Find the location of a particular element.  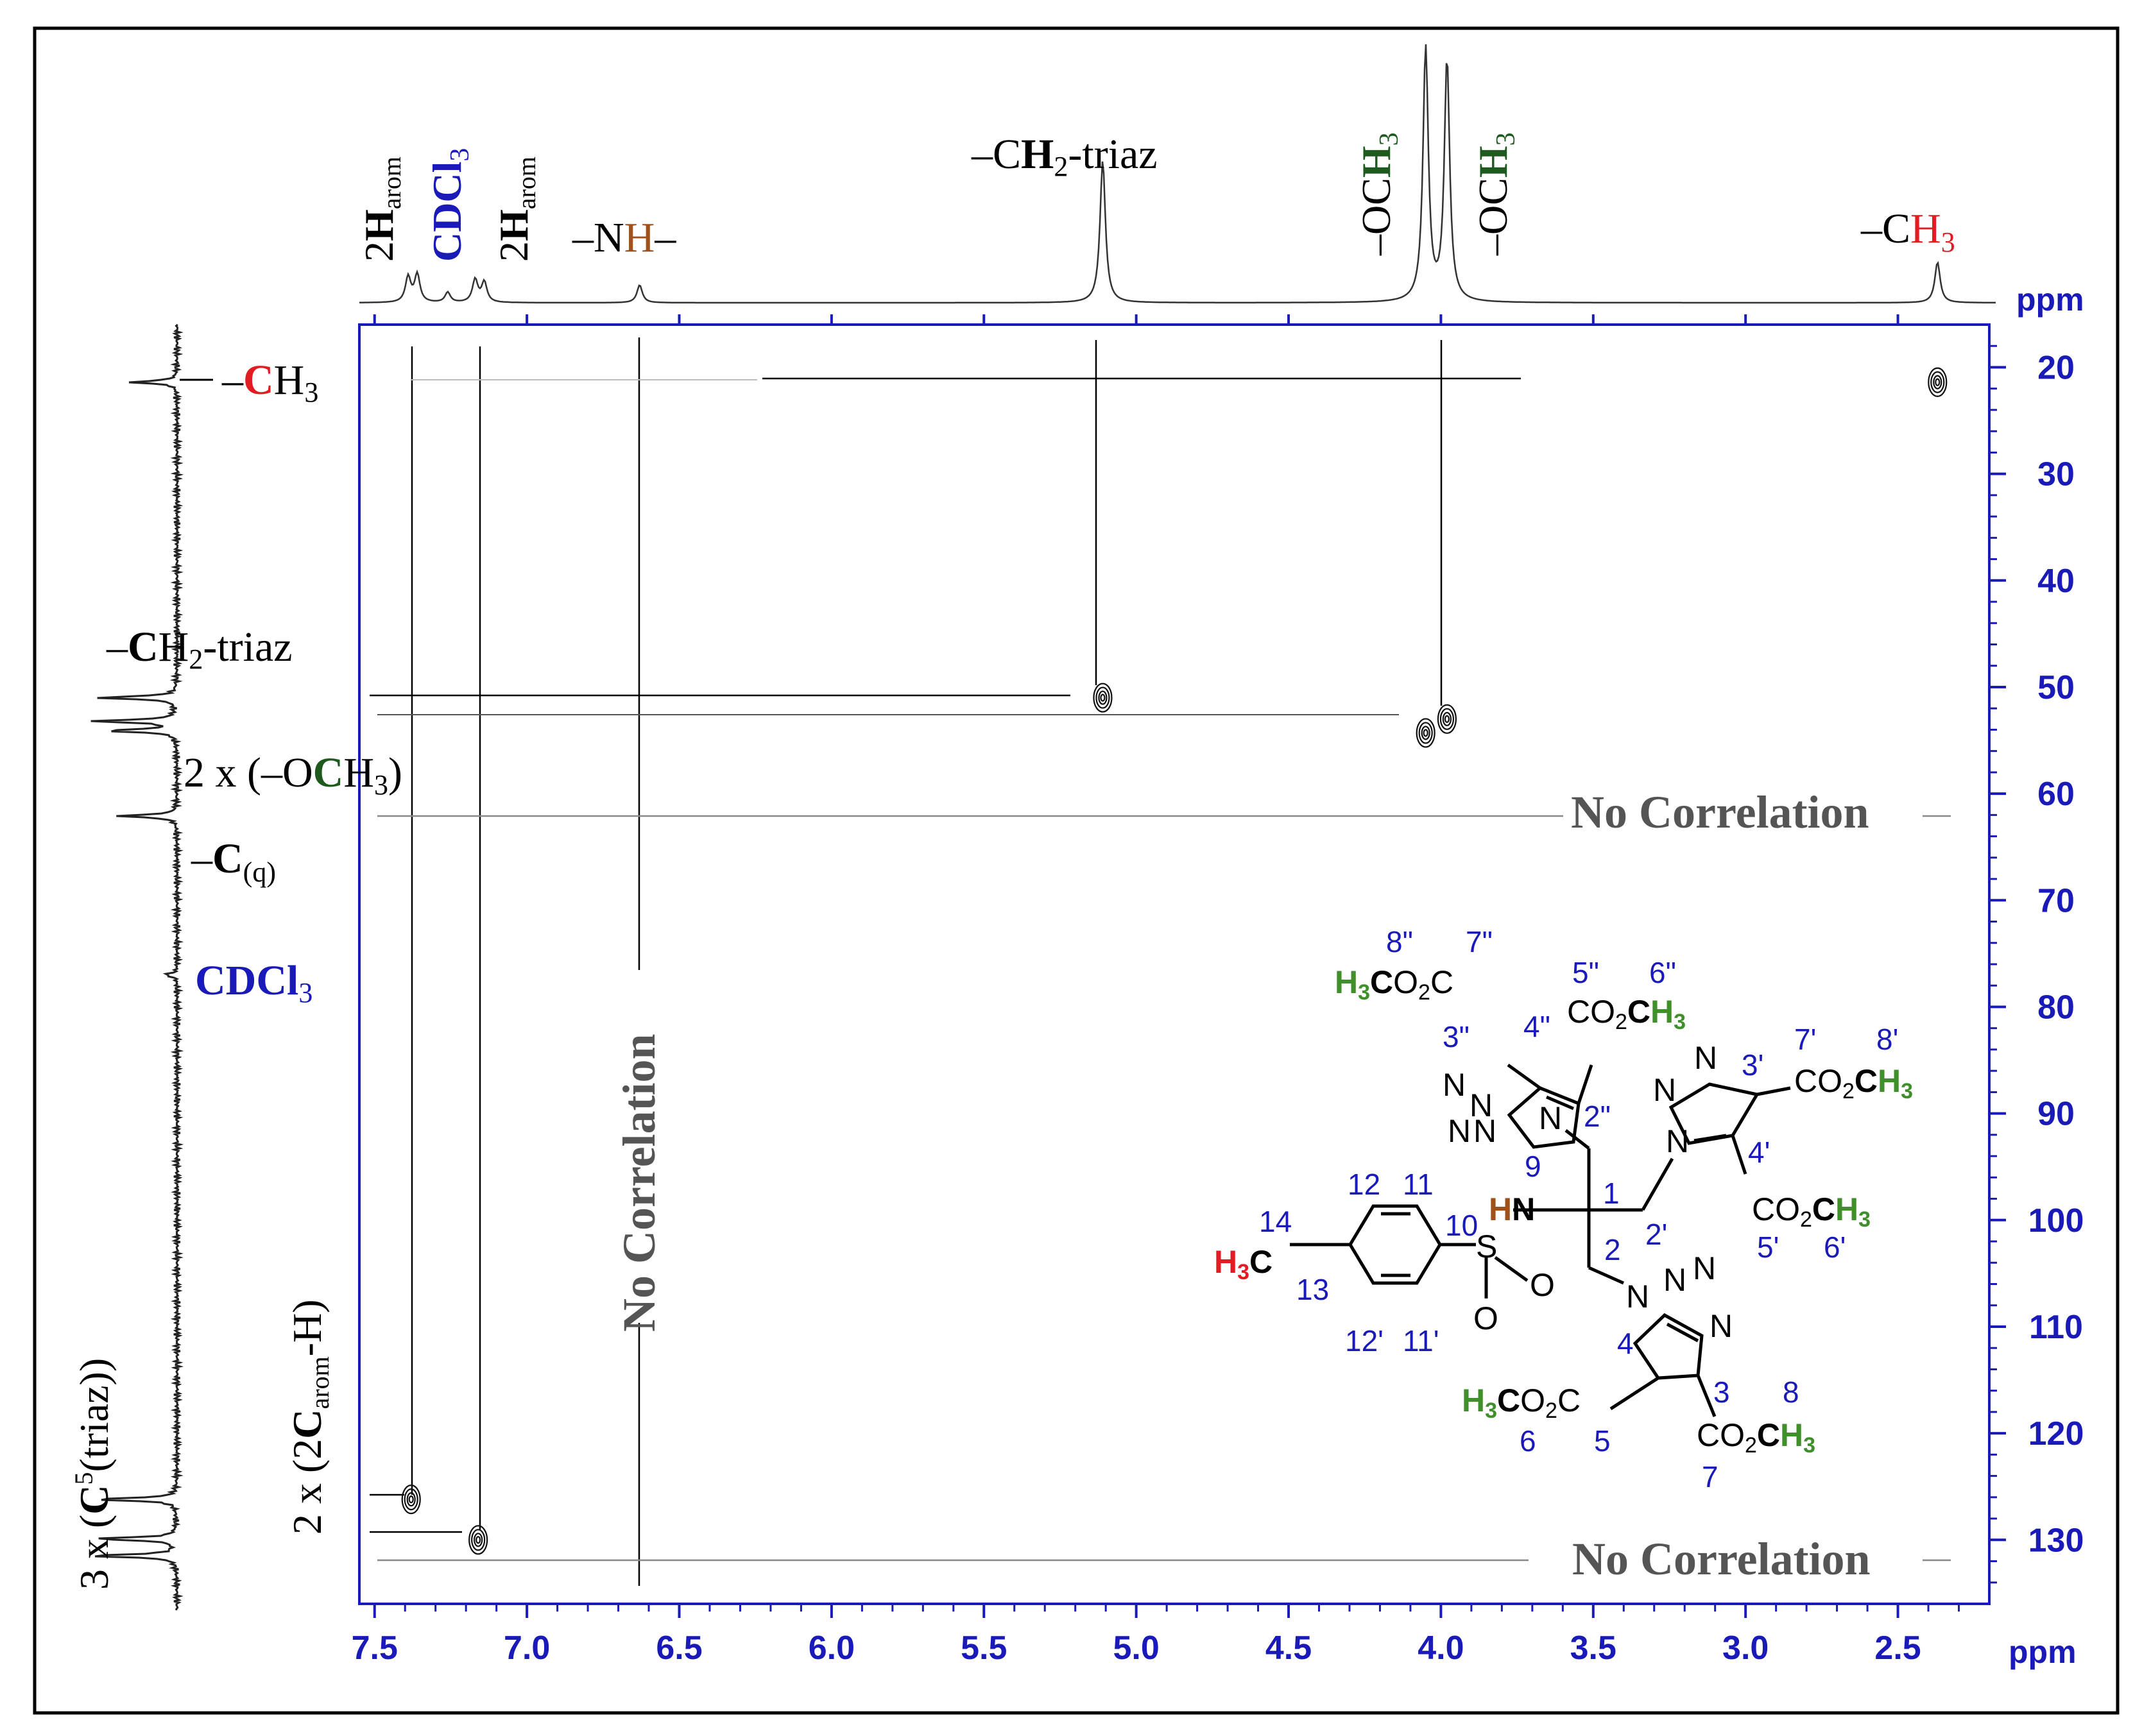

x-tick-label: 7.5 is located at coordinates (375, 1648).